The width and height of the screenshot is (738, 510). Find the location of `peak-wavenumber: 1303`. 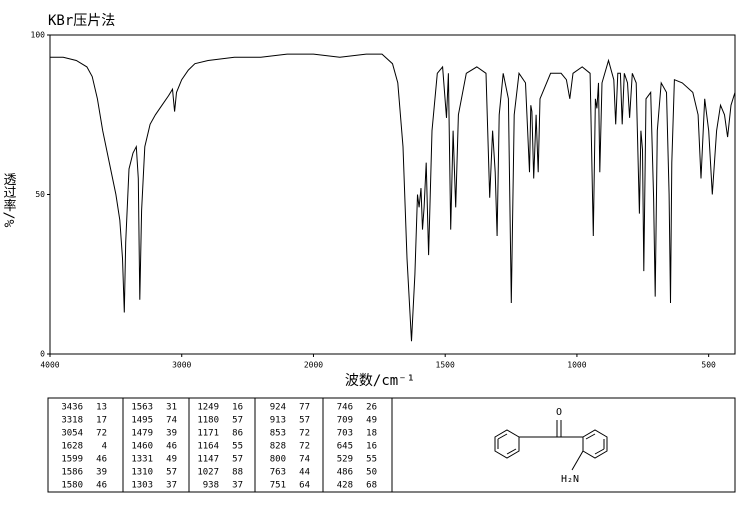

peak-wavenumber: 1303 is located at coordinates (142, 486).